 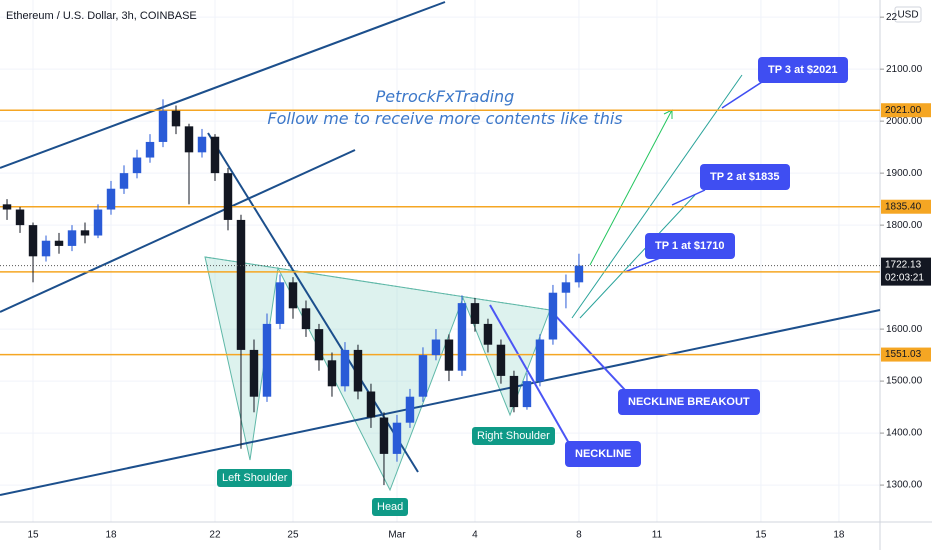 I want to click on y-tick-label: 1800.00, so click(x=904, y=225).